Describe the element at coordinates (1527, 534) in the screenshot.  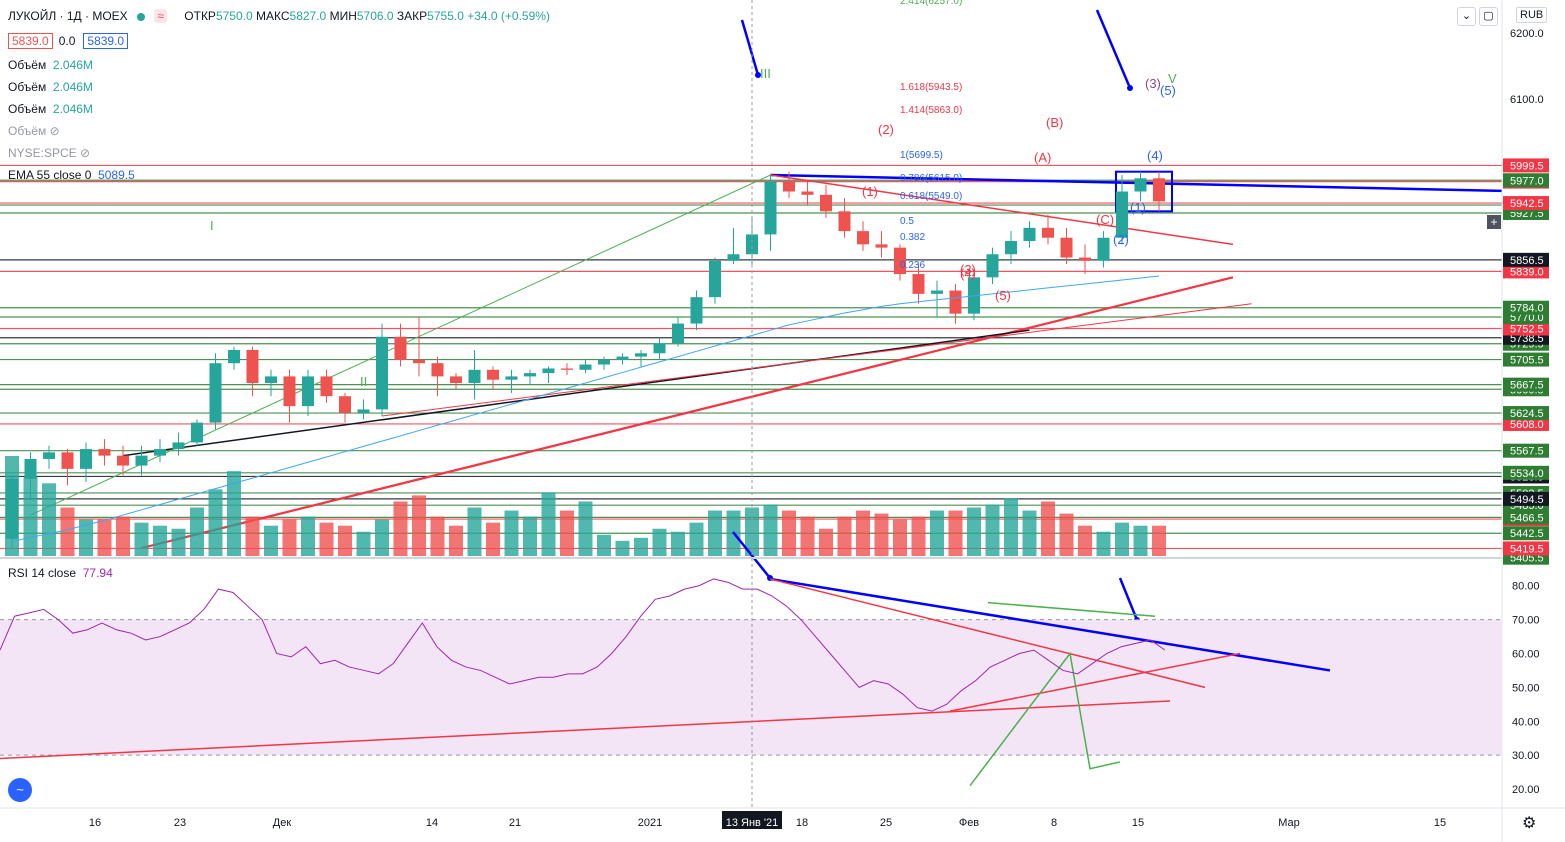
I see `price-tick-label: 5442.5` at that location.